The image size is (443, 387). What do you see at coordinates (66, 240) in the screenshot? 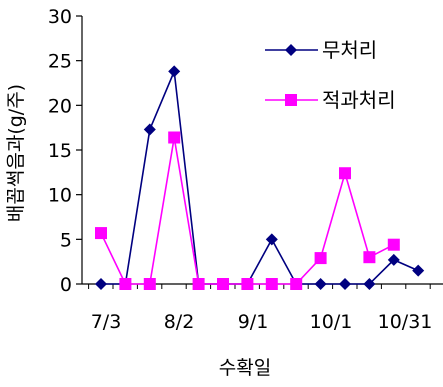
I see `y-tick-label: 5` at bounding box center [66, 240].